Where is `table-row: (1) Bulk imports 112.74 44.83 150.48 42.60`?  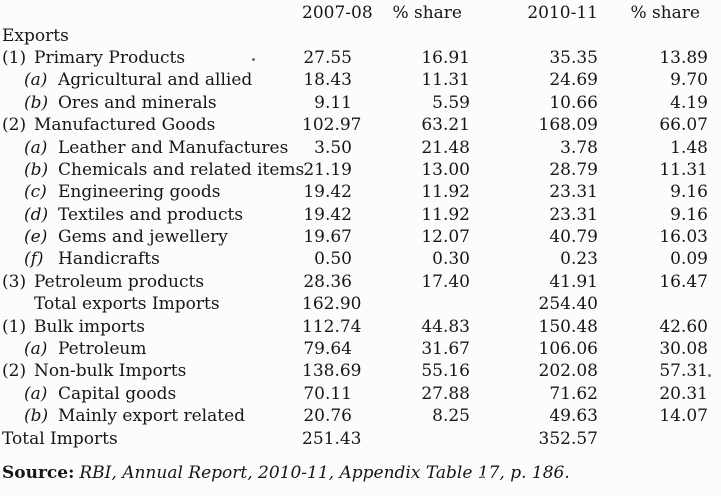 table-row: (1) Bulk imports 112.74 44.83 150.48 42.60 is located at coordinates (355, 326).